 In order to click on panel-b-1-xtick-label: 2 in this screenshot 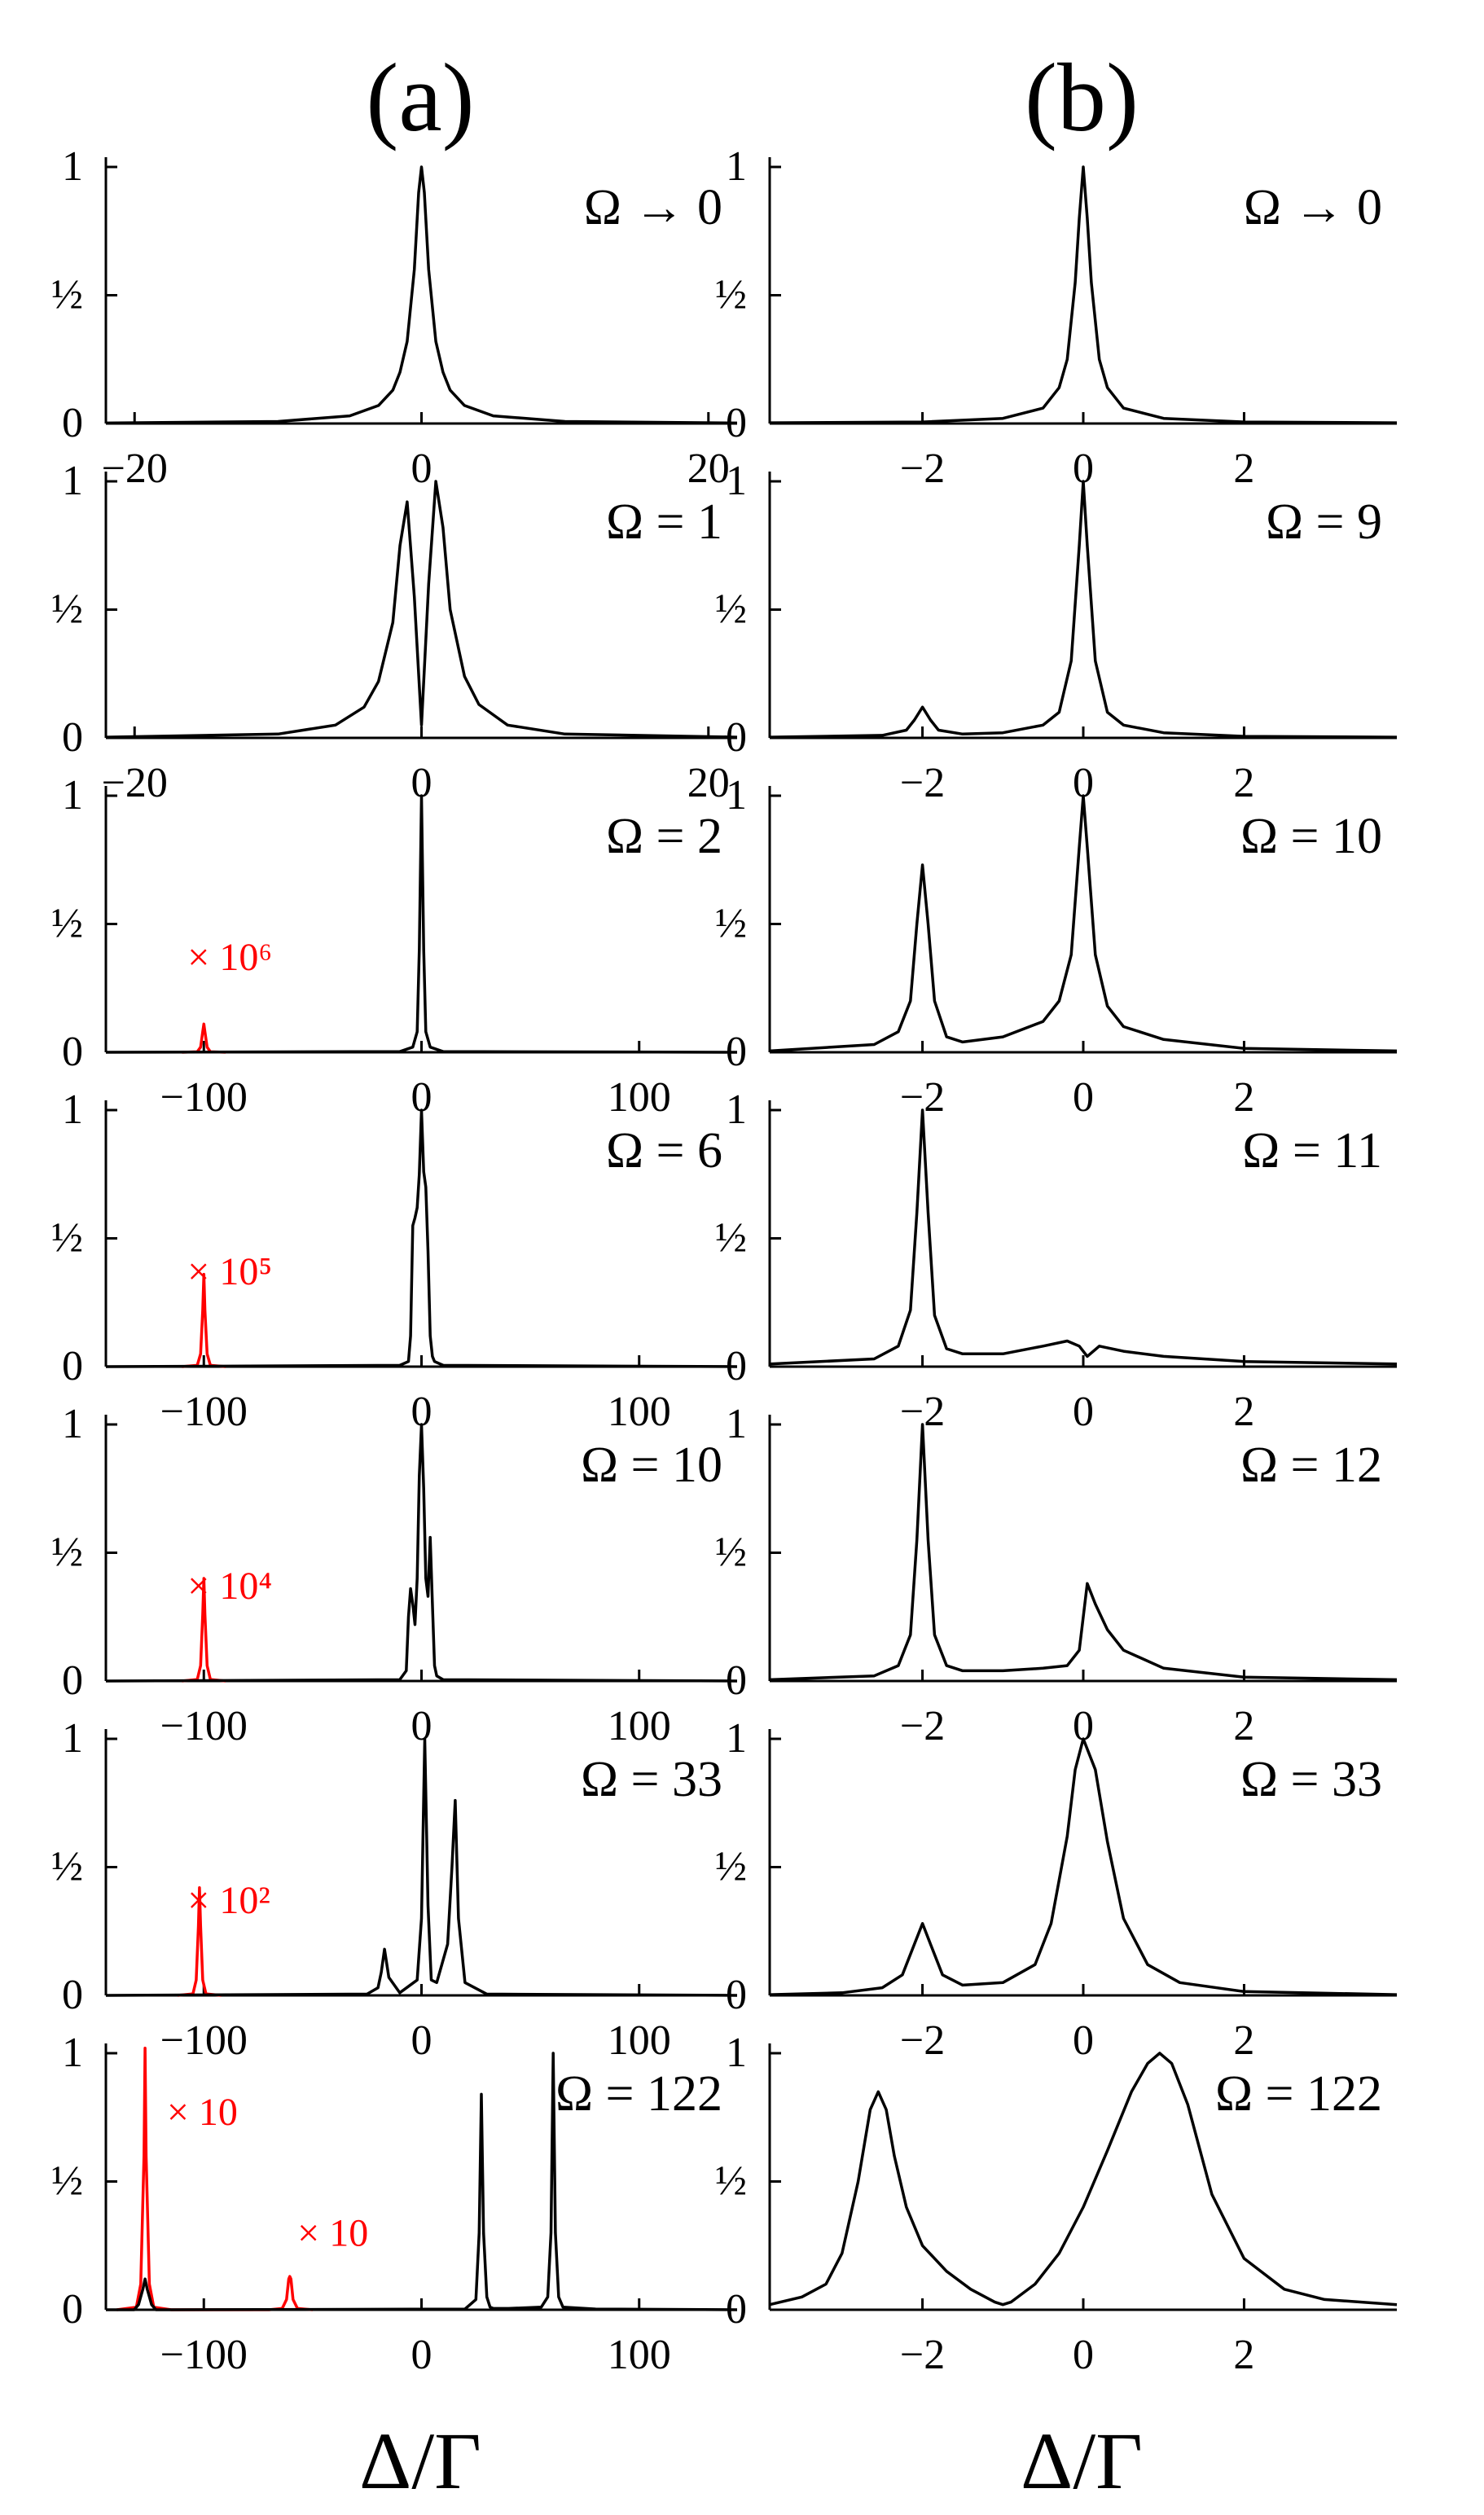, I will do `click(1243, 469)`.